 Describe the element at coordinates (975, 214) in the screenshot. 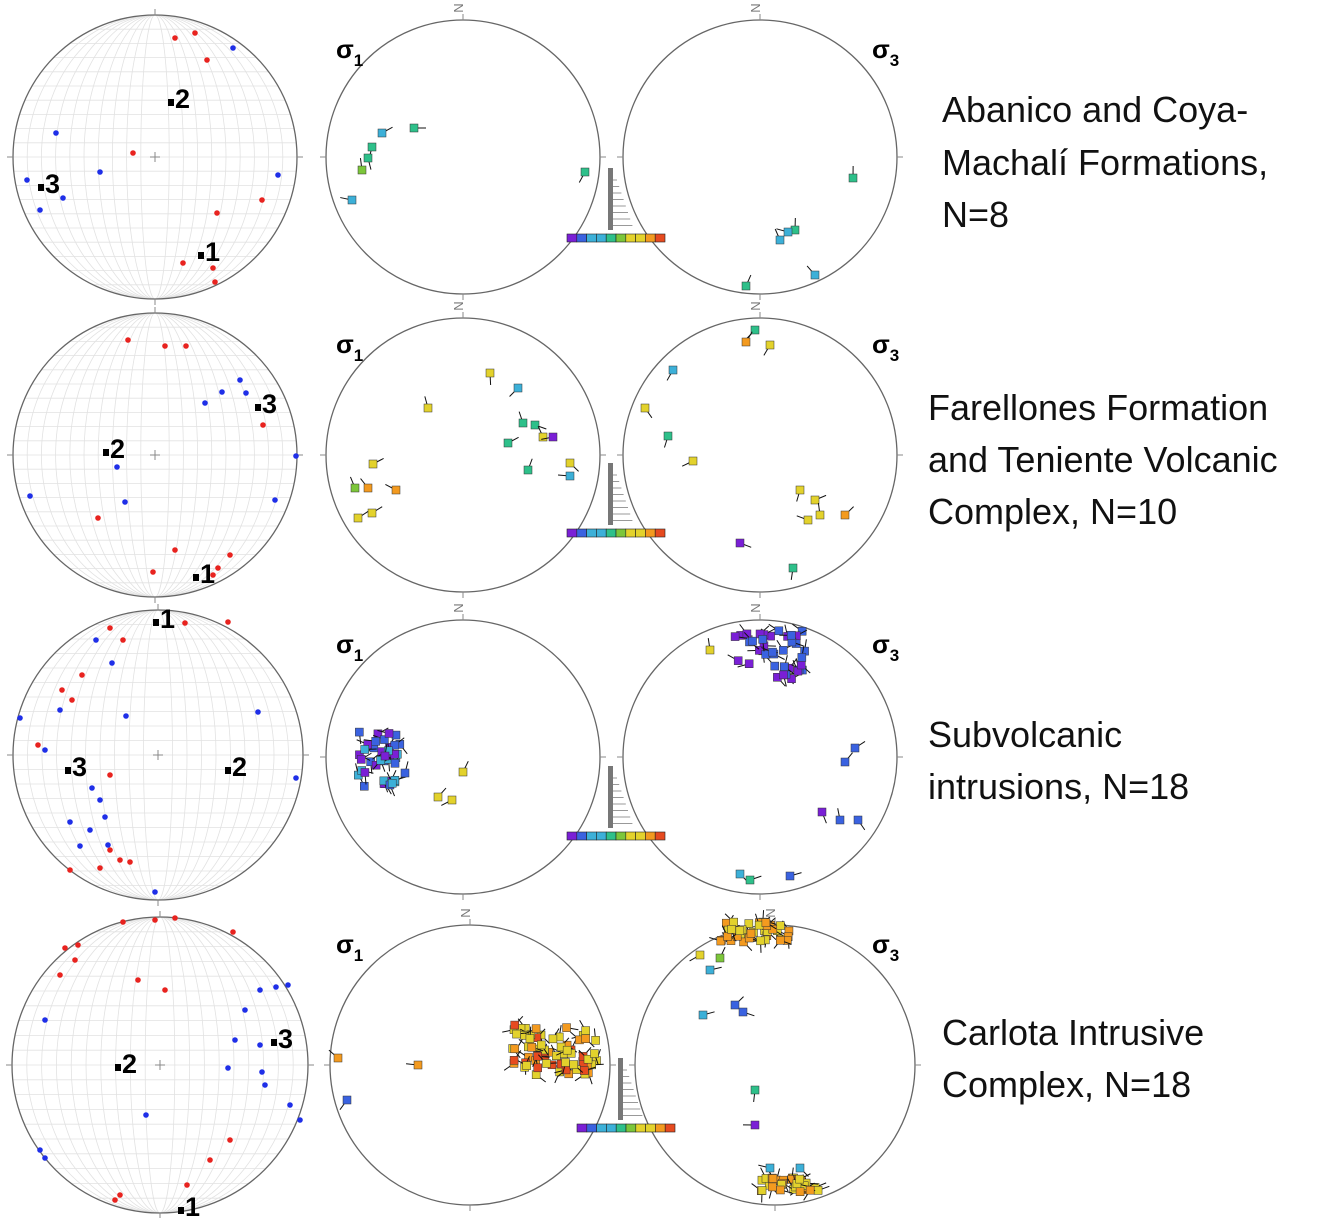

I see `group-description: N=8` at that location.